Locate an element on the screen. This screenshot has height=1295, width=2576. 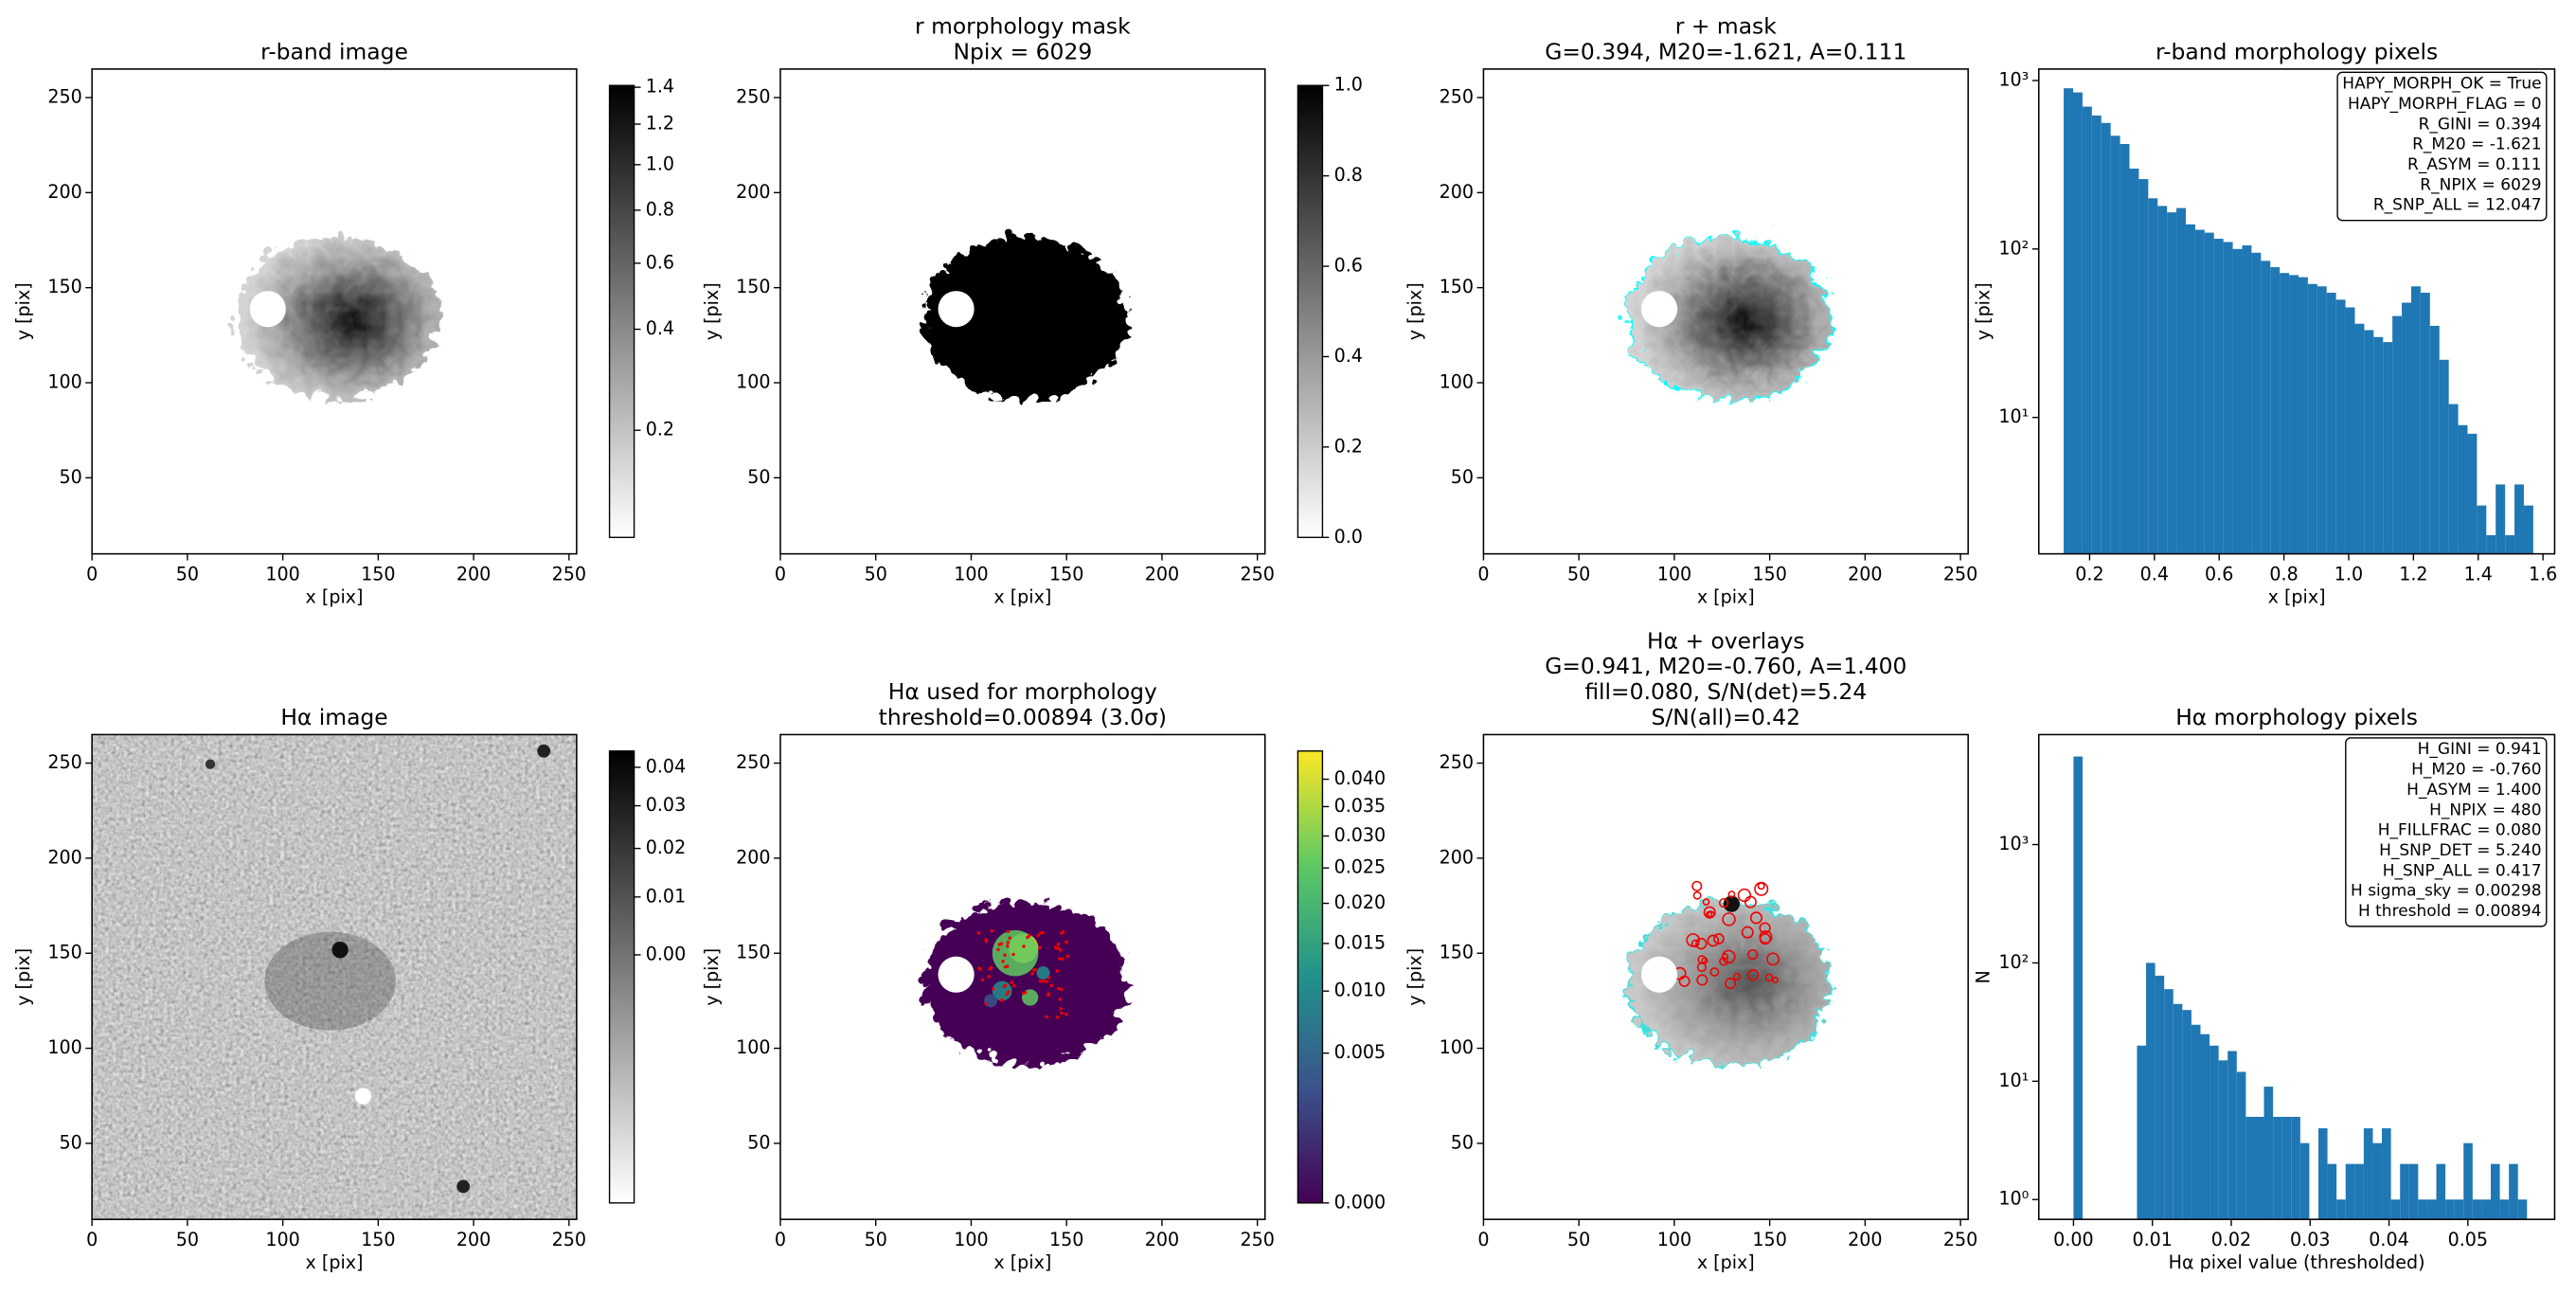
panel-title: Npix = 6029 is located at coordinates (1022, 51).